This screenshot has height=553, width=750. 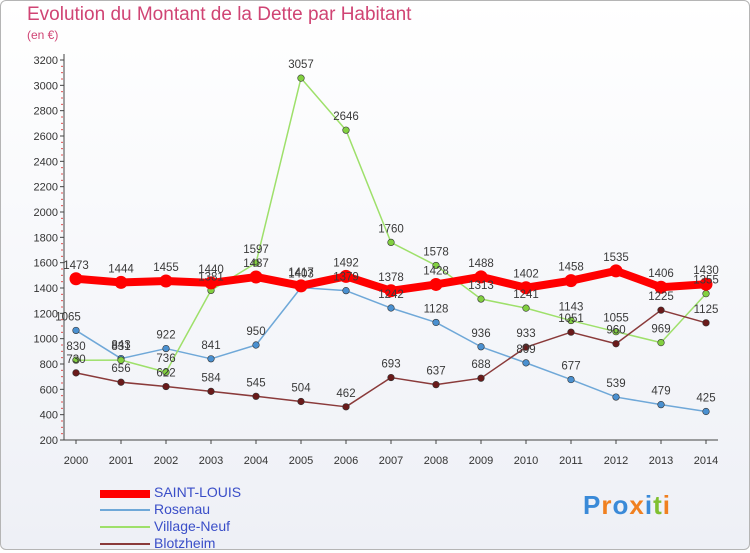 I want to click on data-label: 1417, so click(x=301, y=273).